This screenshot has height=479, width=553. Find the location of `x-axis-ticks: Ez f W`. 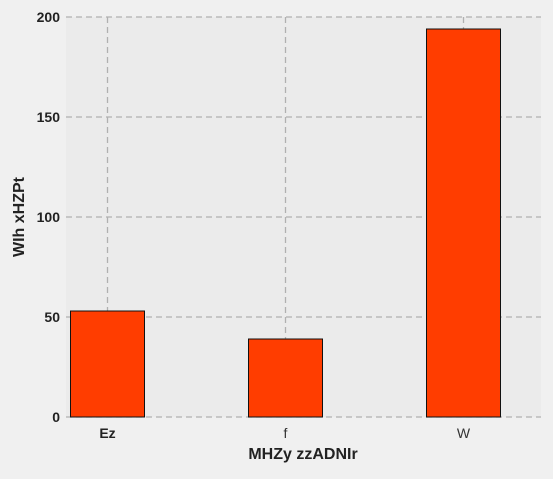

x-axis-ticks: Ez f W is located at coordinates (285, 433).